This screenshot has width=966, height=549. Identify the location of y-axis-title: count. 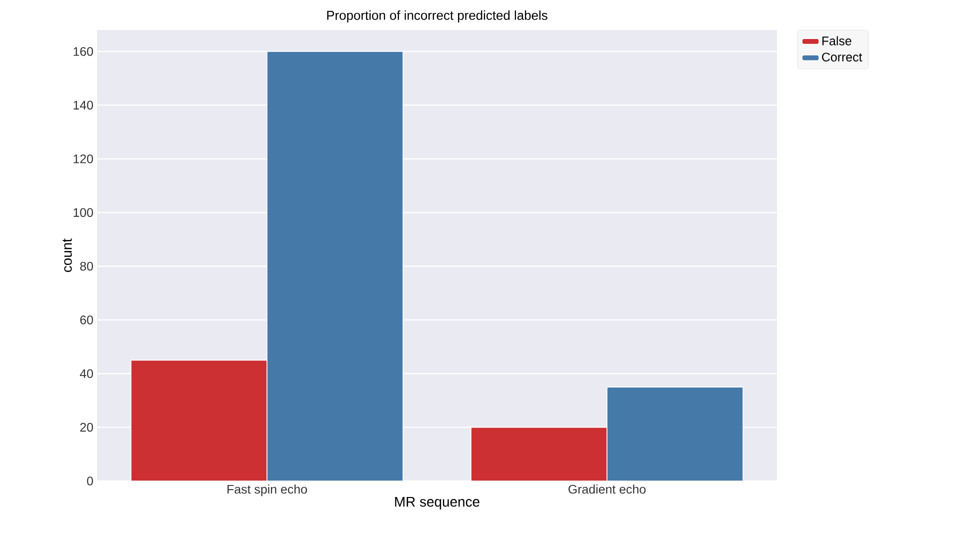
(67, 255).